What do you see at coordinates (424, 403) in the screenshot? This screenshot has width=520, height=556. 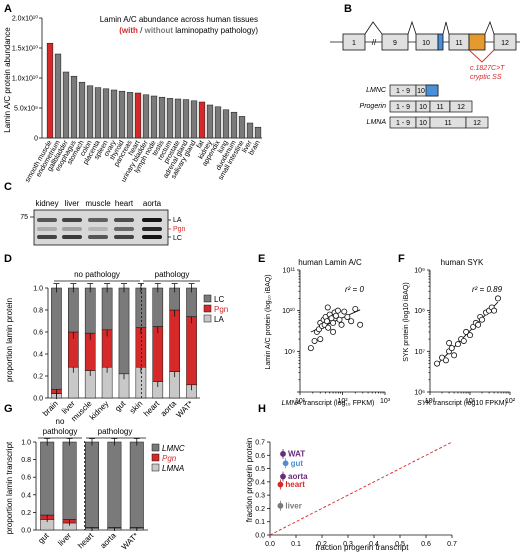 I see `panel-f-xlabel-gene: SYK` at bounding box center [424, 403].